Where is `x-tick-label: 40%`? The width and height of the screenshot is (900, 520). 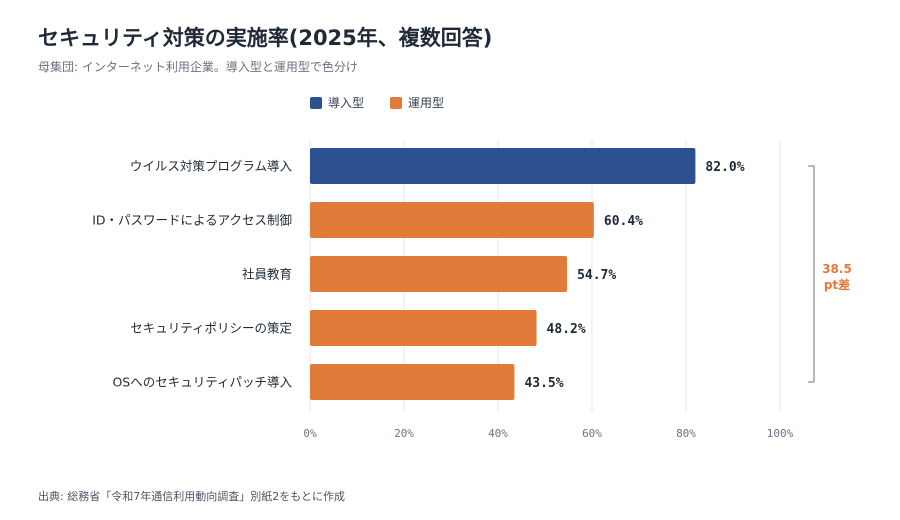 x-tick-label: 40% is located at coordinates (498, 433).